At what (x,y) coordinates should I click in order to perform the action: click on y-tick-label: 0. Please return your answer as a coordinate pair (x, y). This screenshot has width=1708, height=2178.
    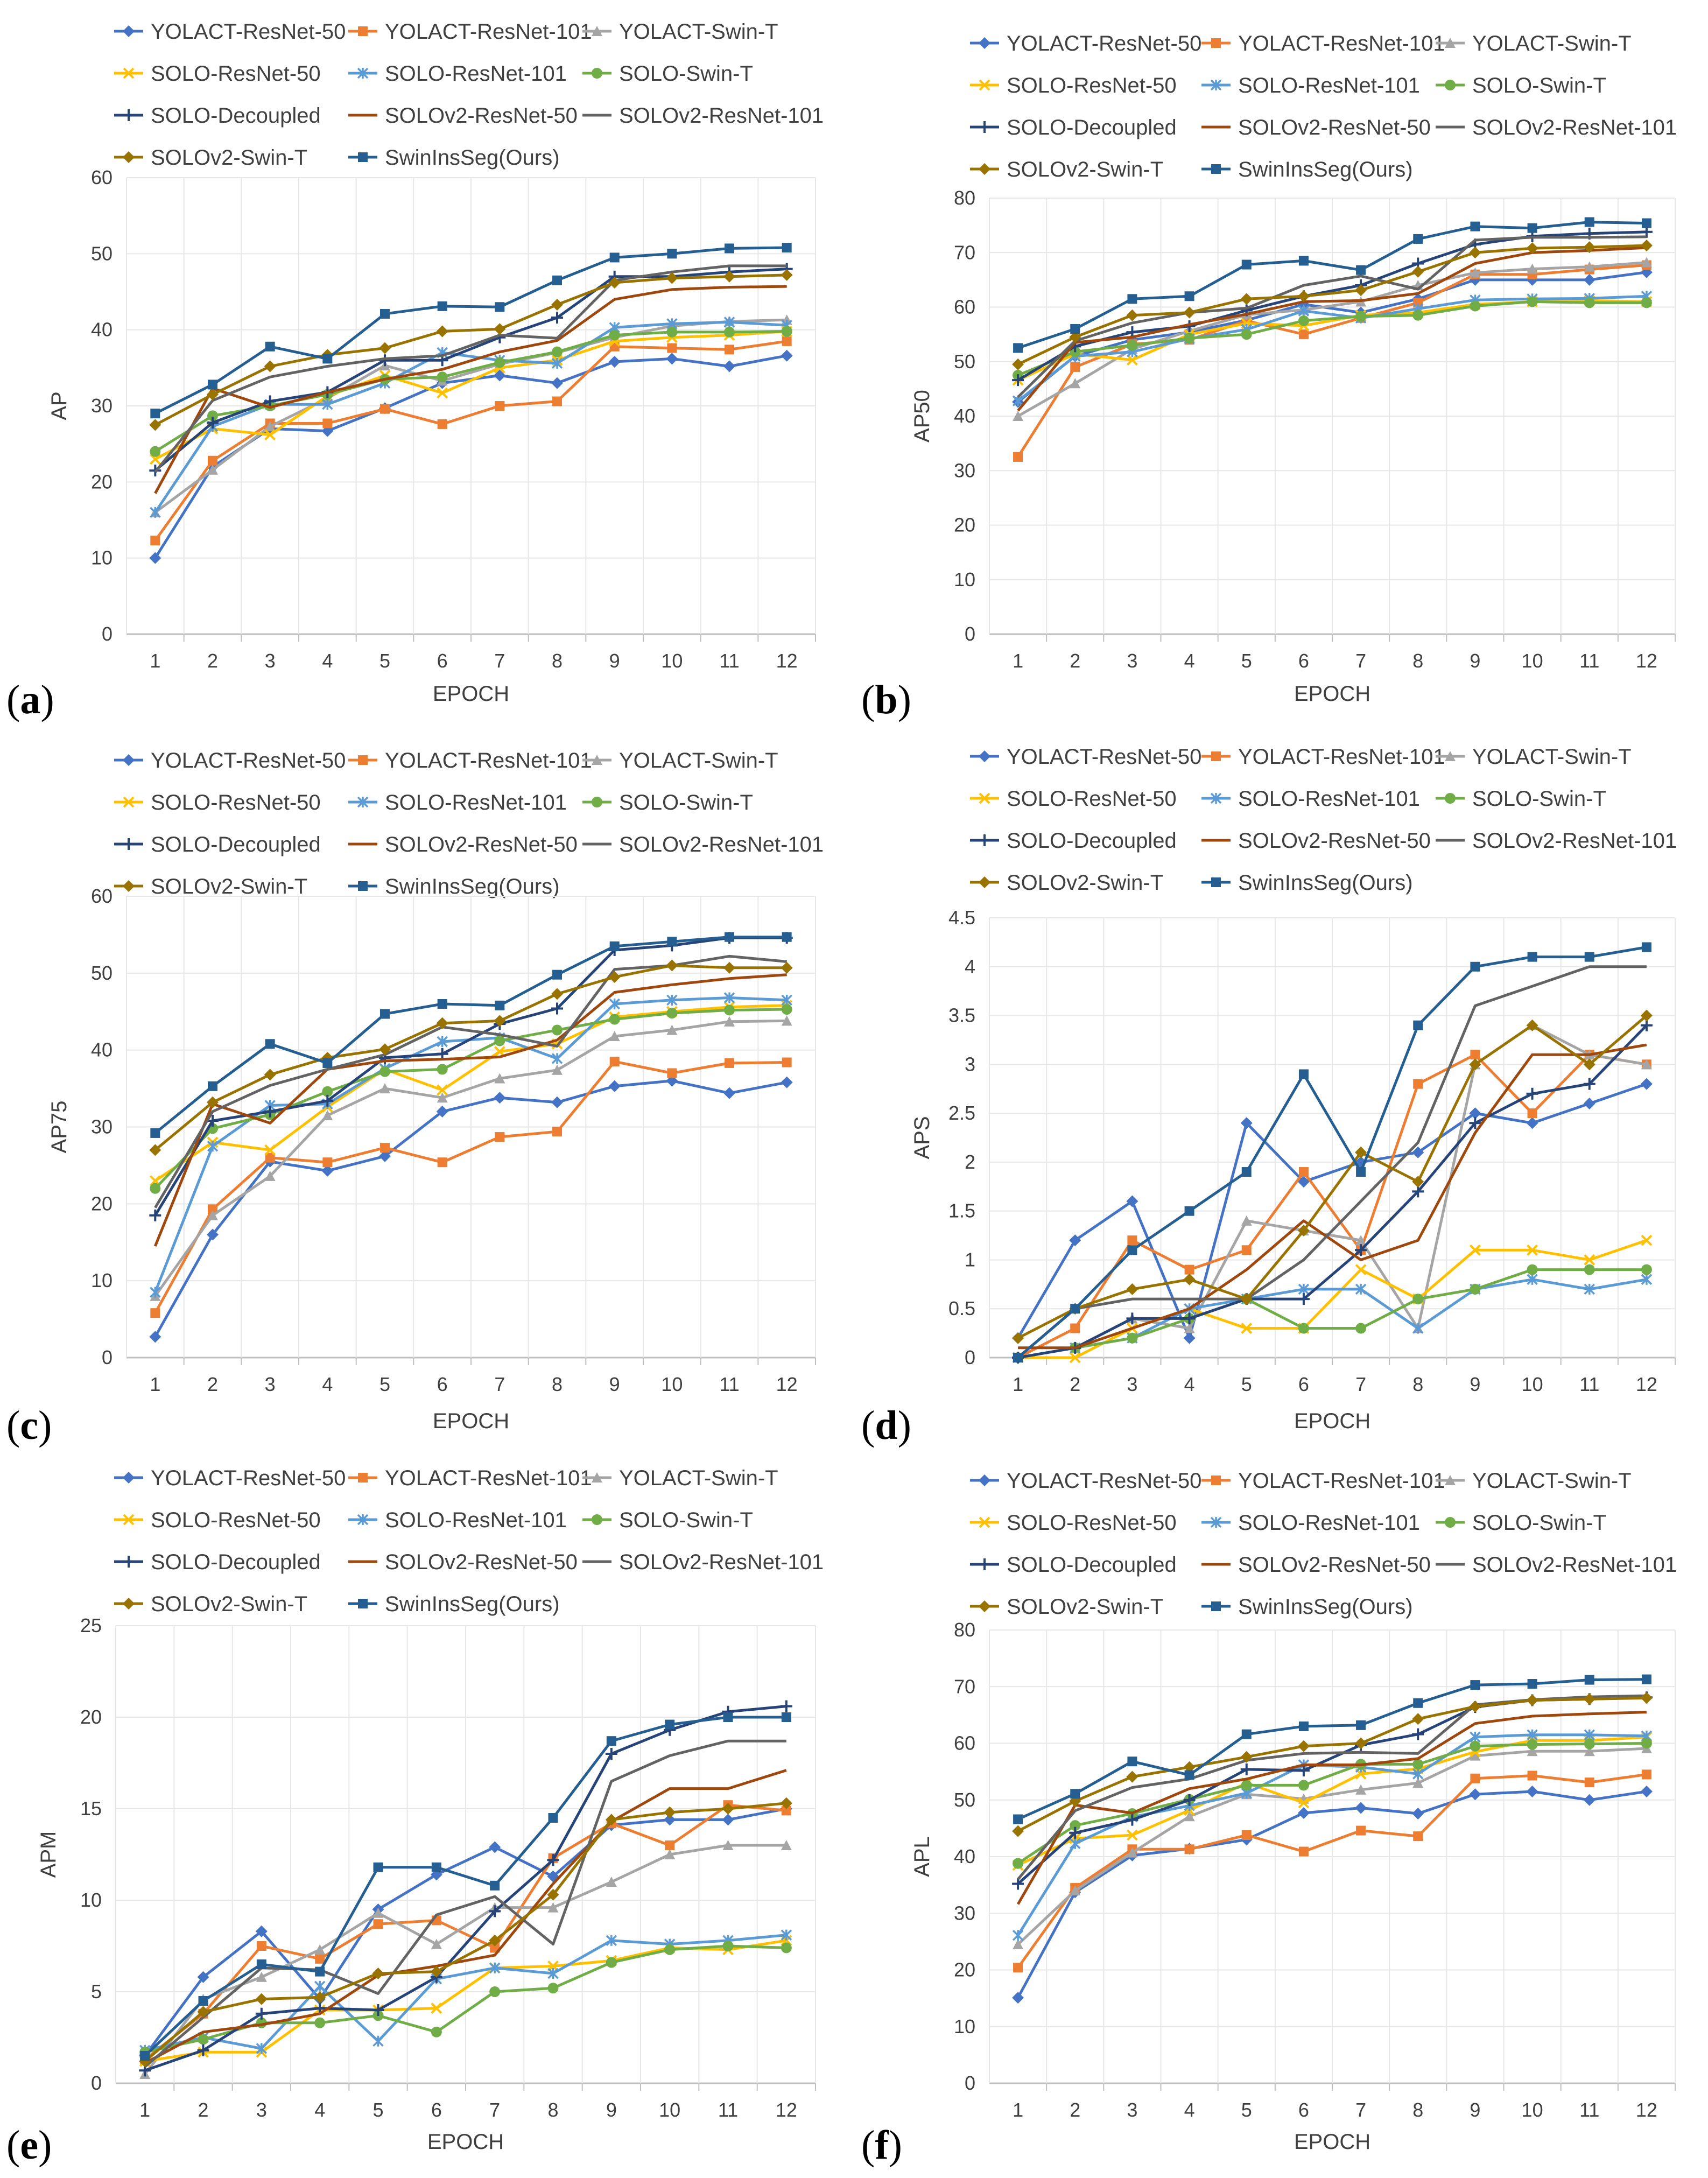
    Looking at the image, I should click on (107, 1357).